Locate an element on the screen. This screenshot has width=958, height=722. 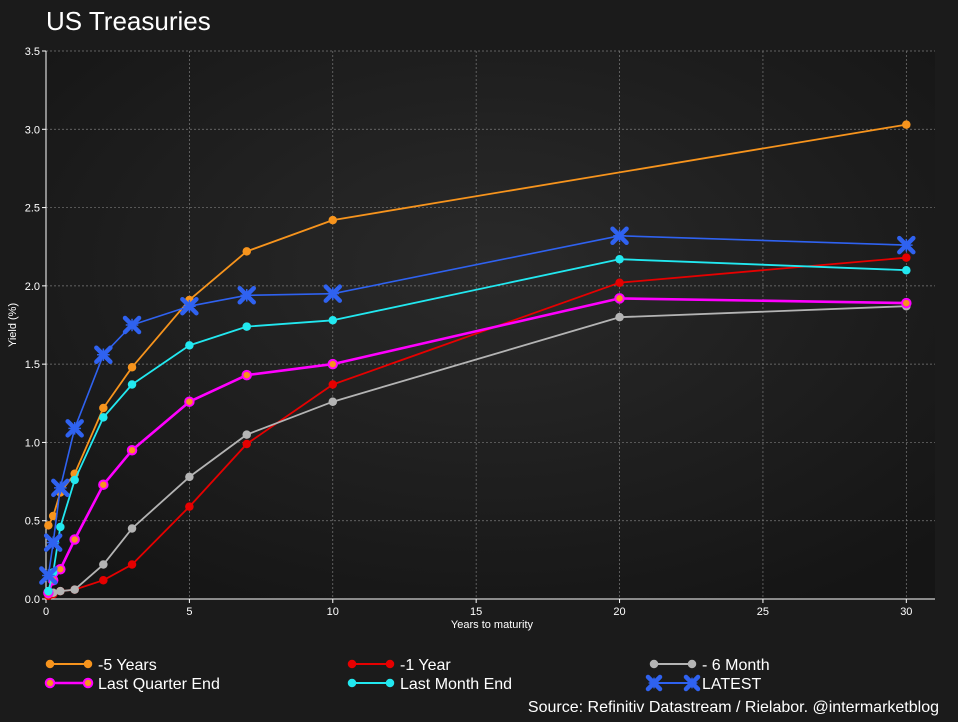
x-tick-label: 0 is located at coordinates (46, 612).